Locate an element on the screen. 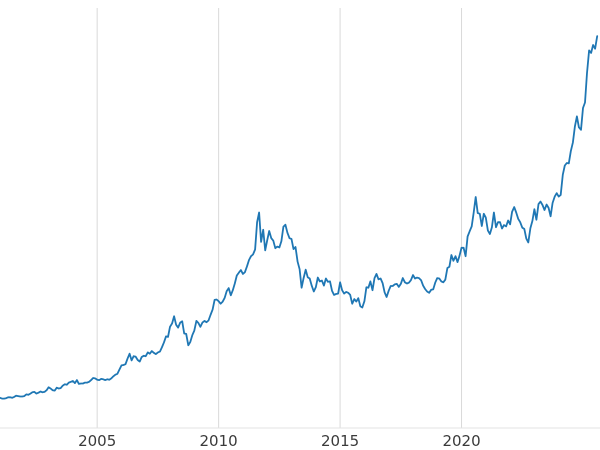  x-axis-tick-label: 2015 is located at coordinates (340, 441).